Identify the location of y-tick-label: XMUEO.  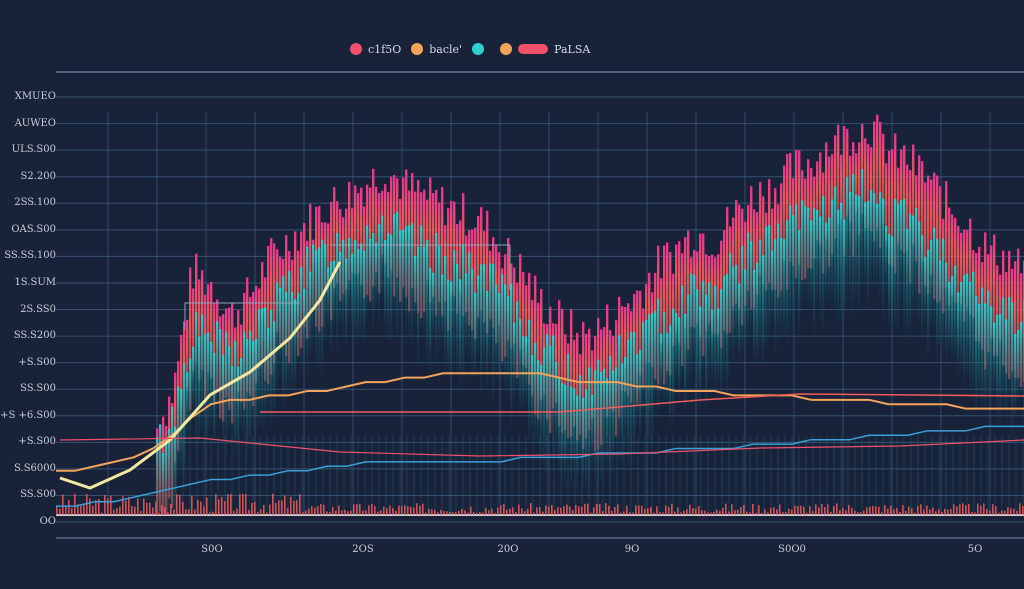
(35, 96).